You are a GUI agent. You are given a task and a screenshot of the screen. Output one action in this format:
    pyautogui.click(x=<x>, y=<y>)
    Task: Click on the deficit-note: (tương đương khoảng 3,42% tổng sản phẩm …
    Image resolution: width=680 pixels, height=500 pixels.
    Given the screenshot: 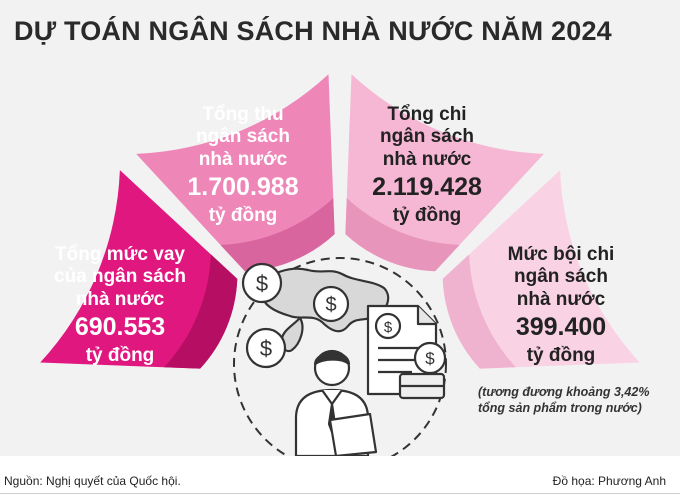 What is the action you would take?
    pyautogui.click(x=563, y=400)
    